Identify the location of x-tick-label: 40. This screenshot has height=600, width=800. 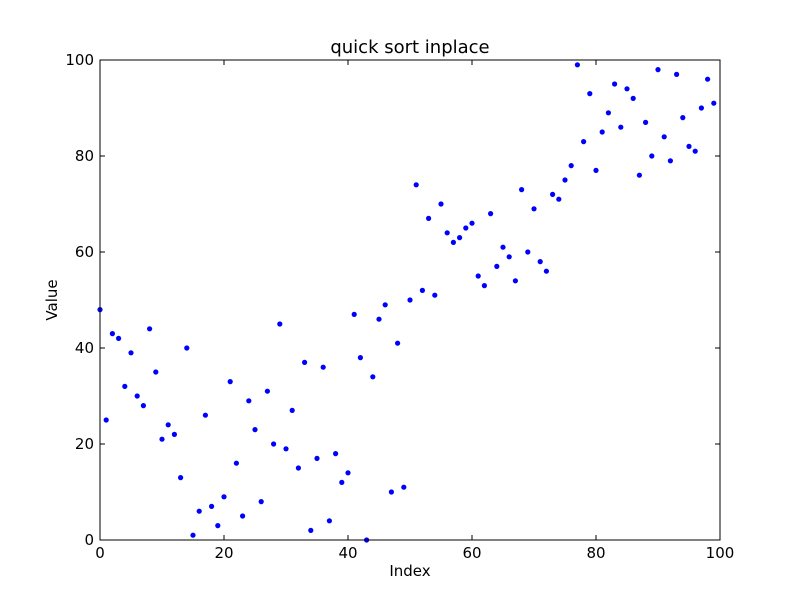
(347, 553).